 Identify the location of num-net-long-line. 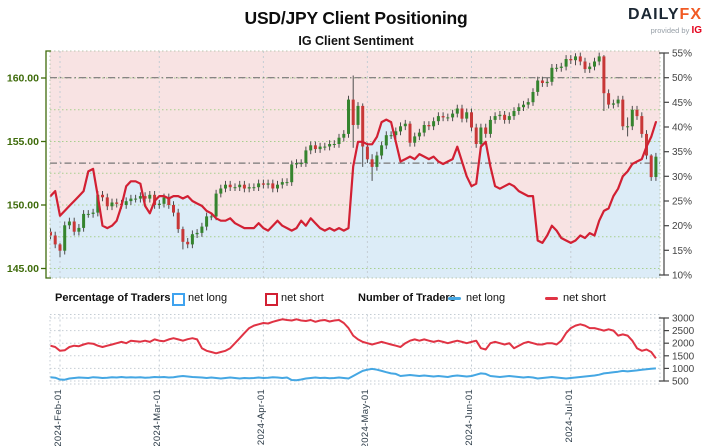
(353, 374).